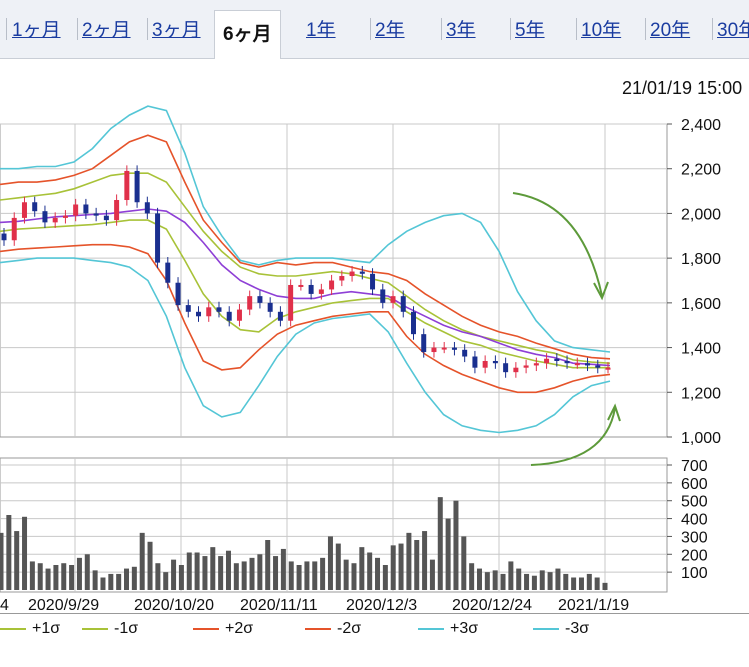  I want to click on tab-3: 3ヶ月, so click(176, 30).